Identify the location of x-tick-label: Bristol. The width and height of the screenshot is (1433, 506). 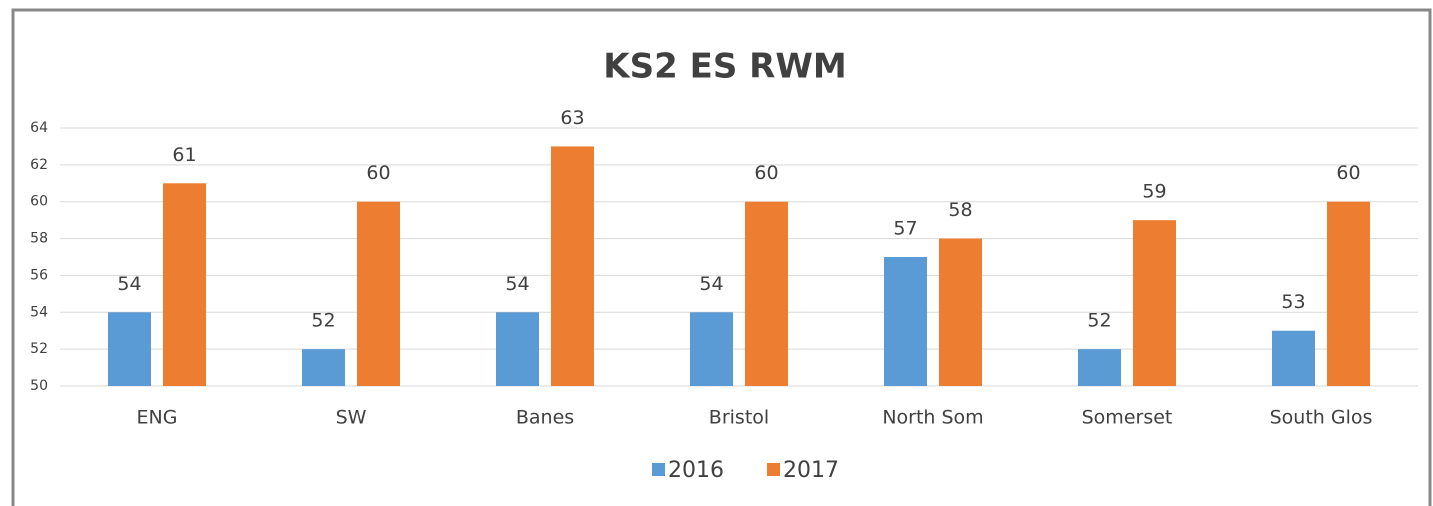
(739, 418).